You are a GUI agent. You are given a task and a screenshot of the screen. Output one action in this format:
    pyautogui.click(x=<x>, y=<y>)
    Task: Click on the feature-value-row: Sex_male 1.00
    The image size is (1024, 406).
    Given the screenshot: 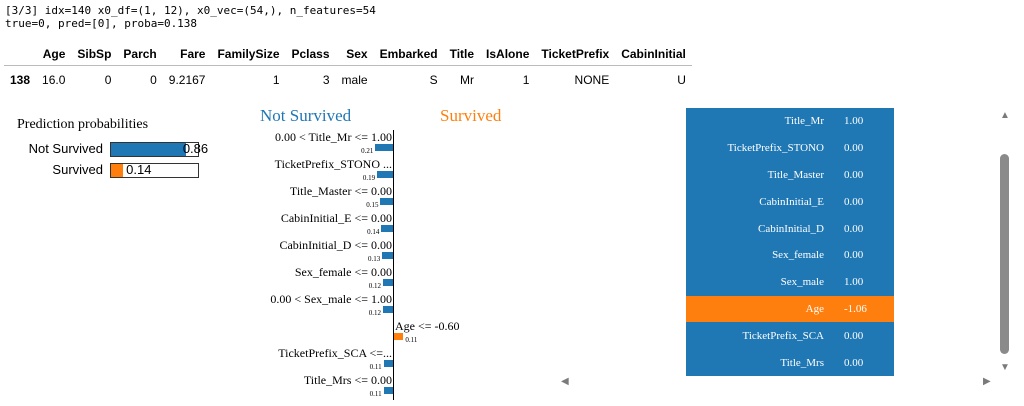 What is the action you would take?
    pyautogui.click(x=790, y=282)
    